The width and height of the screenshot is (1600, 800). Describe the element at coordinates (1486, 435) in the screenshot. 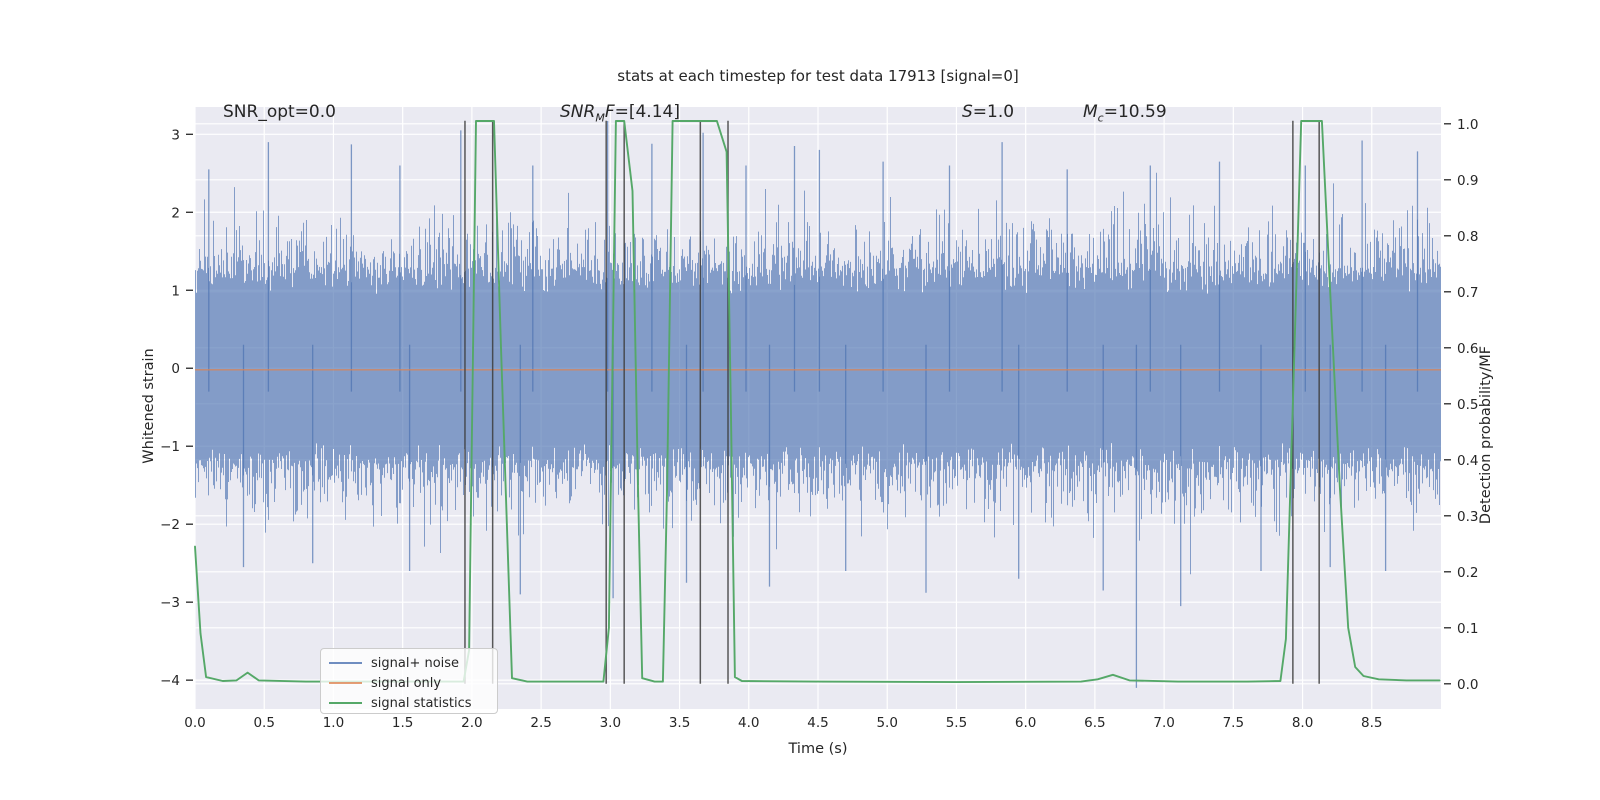

I see `y-axis-label-right: Detection probability/MF` at that location.